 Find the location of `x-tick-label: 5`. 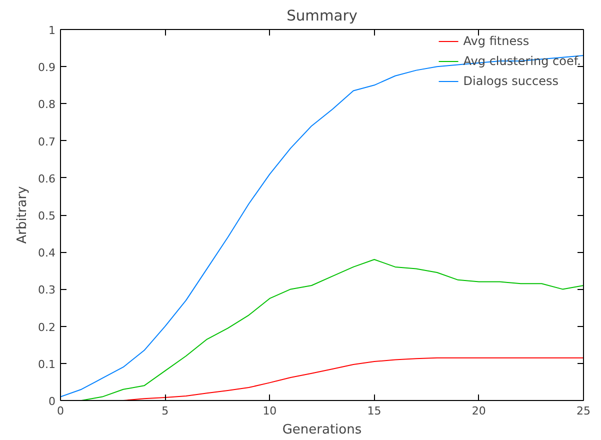

x-tick-label: 5 is located at coordinates (165, 411).